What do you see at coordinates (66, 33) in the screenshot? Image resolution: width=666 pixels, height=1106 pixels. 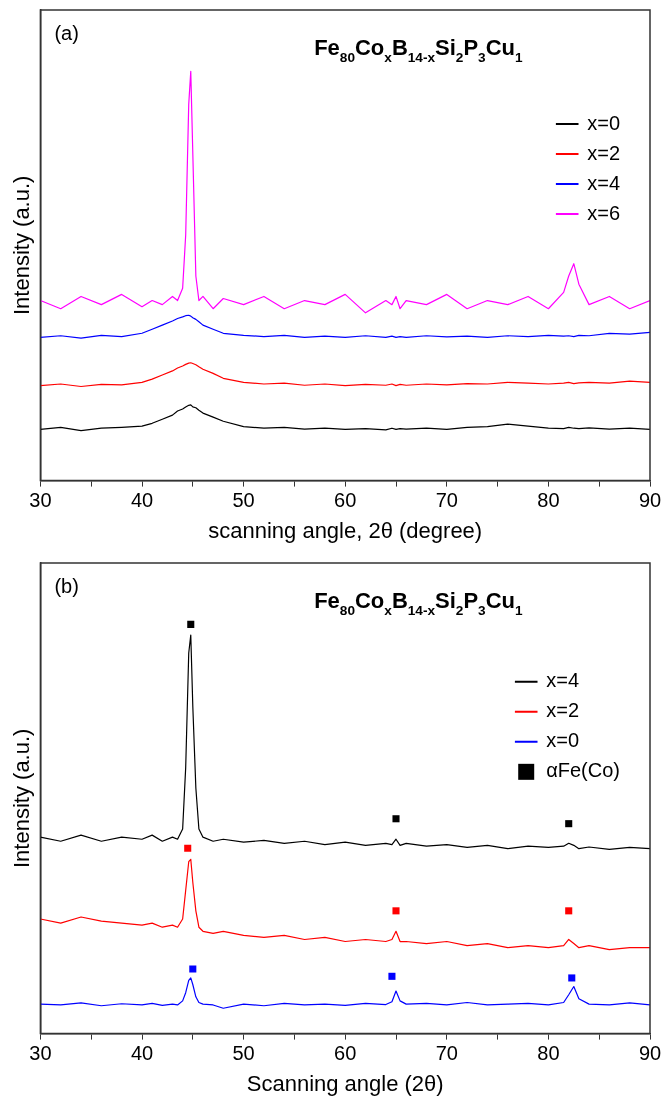 I see `text: (a)` at bounding box center [66, 33].